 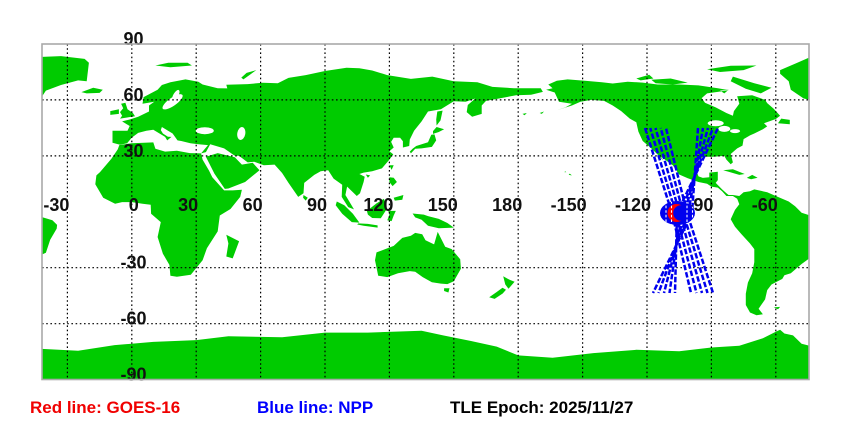 I want to click on lon-label-90: 90, so click(x=317, y=205).